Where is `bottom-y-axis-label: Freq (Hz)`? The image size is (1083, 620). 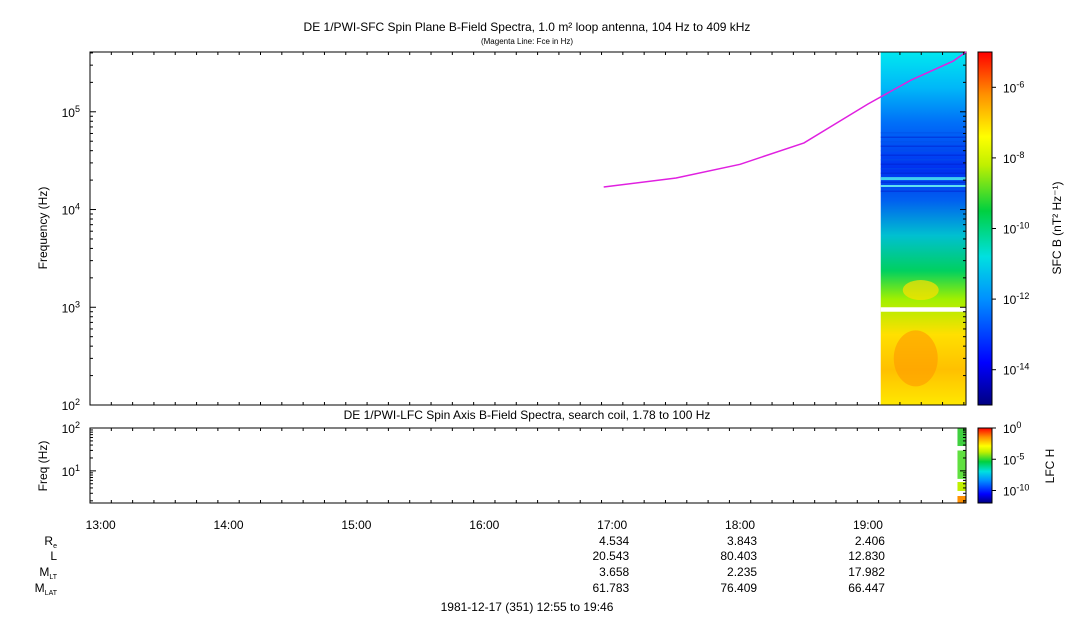 bottom-y-axis-label: Freq (Hz) is located at coordinates (43, 466).